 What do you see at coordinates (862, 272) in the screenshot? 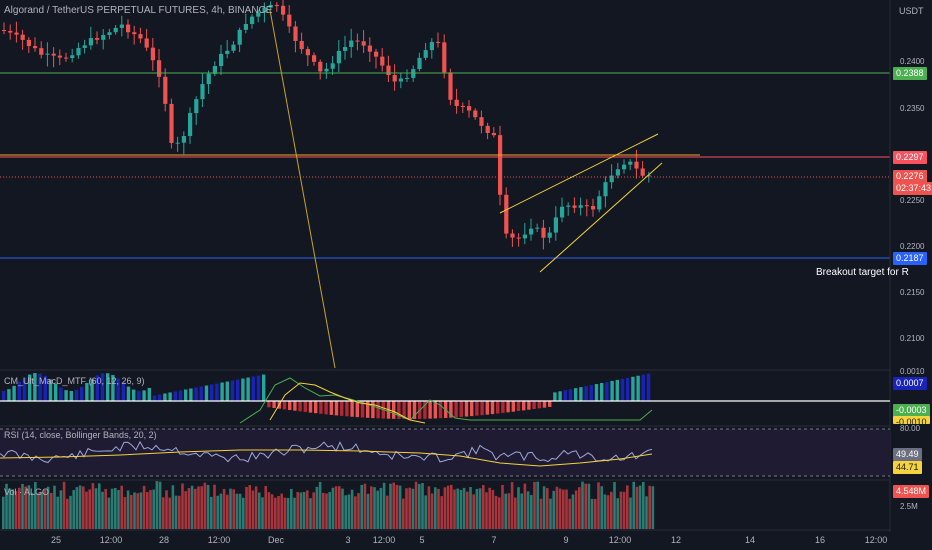
I see `breakout-annotation: Breakout target for R` at bounding box center [862, 272].